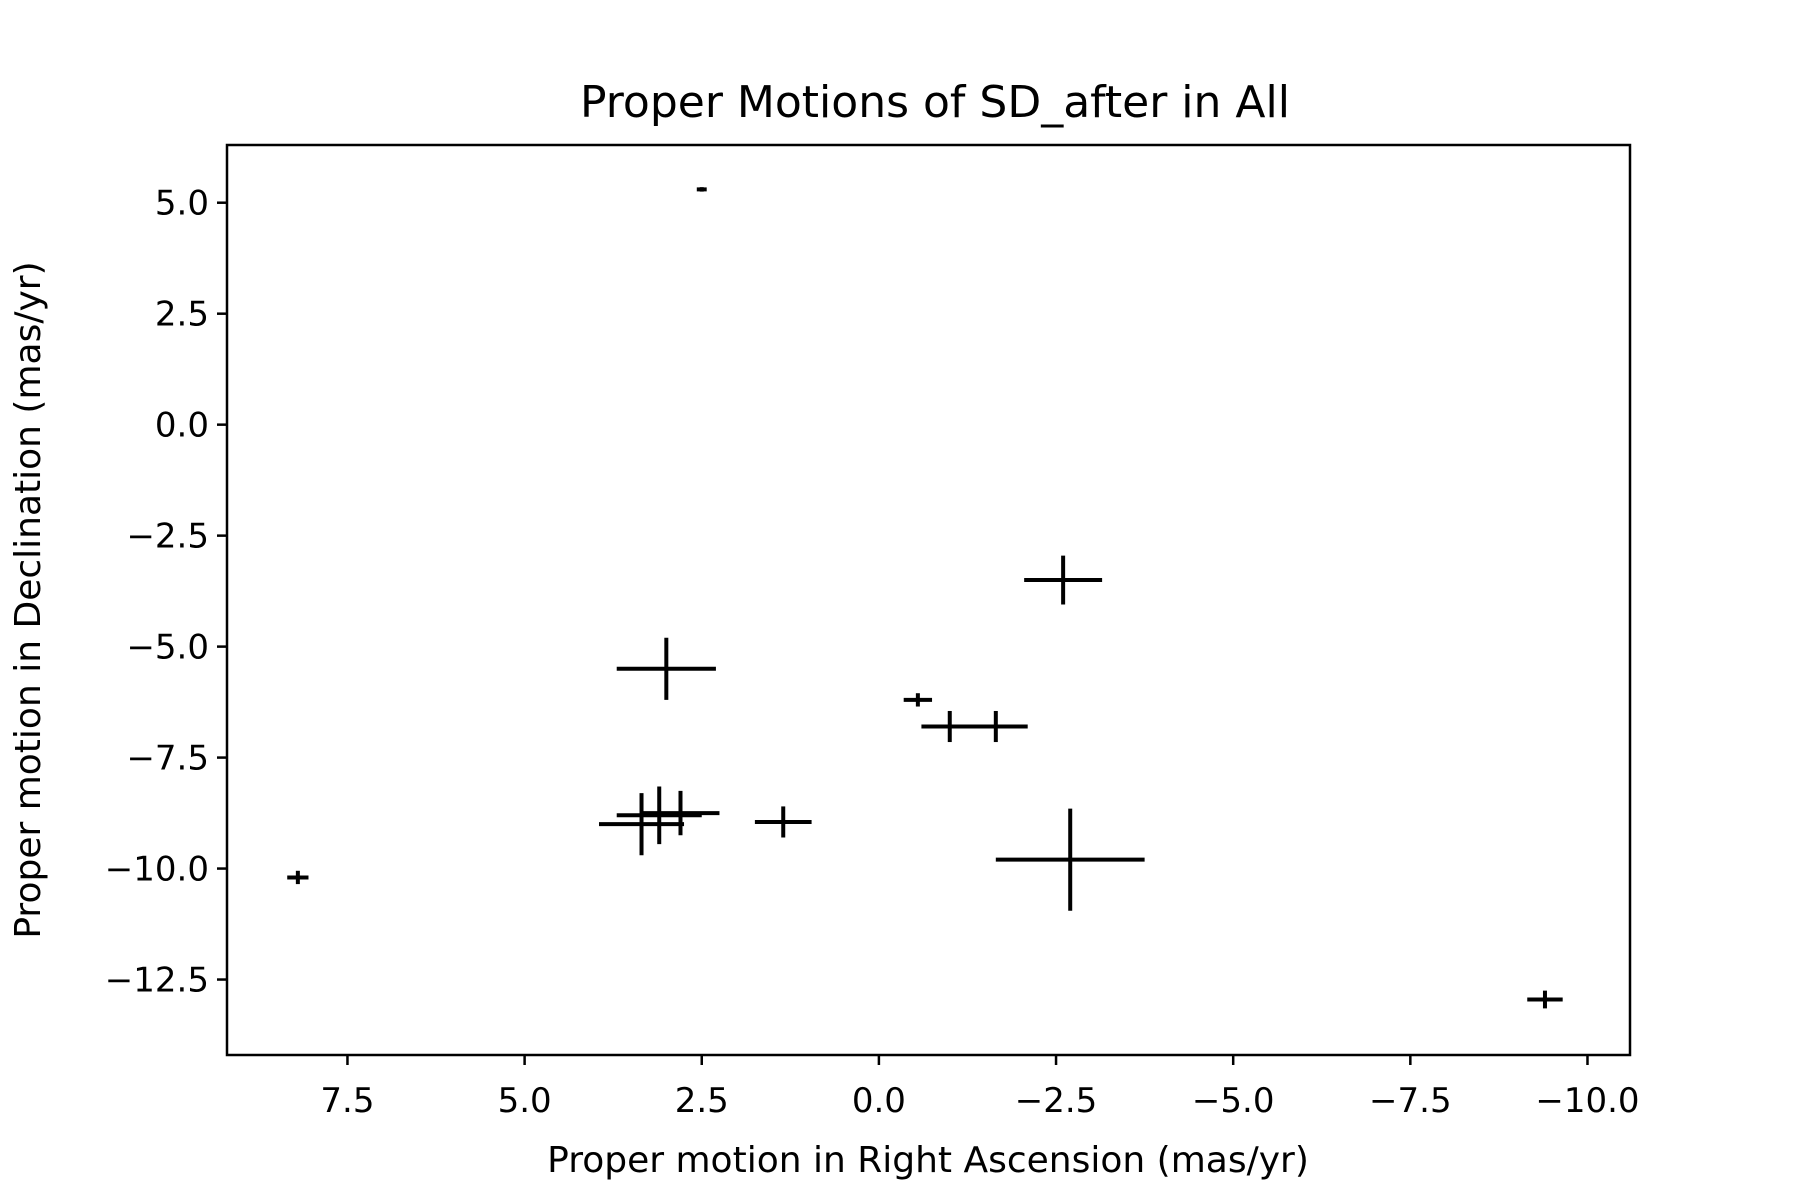  What do you see at coordinates (1410, 1101) in the screenshot?
I see `x-tick-label: −7.5` at bounding box center [1410, 1101].